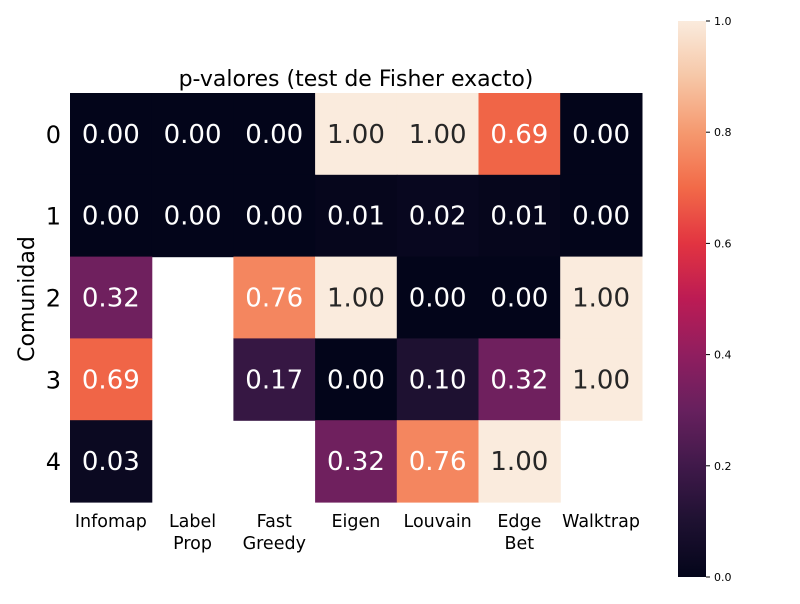 This screenshot has width=800, height=604. I want to click on colorbar-tick-label: 0.2, so click(723, 466).